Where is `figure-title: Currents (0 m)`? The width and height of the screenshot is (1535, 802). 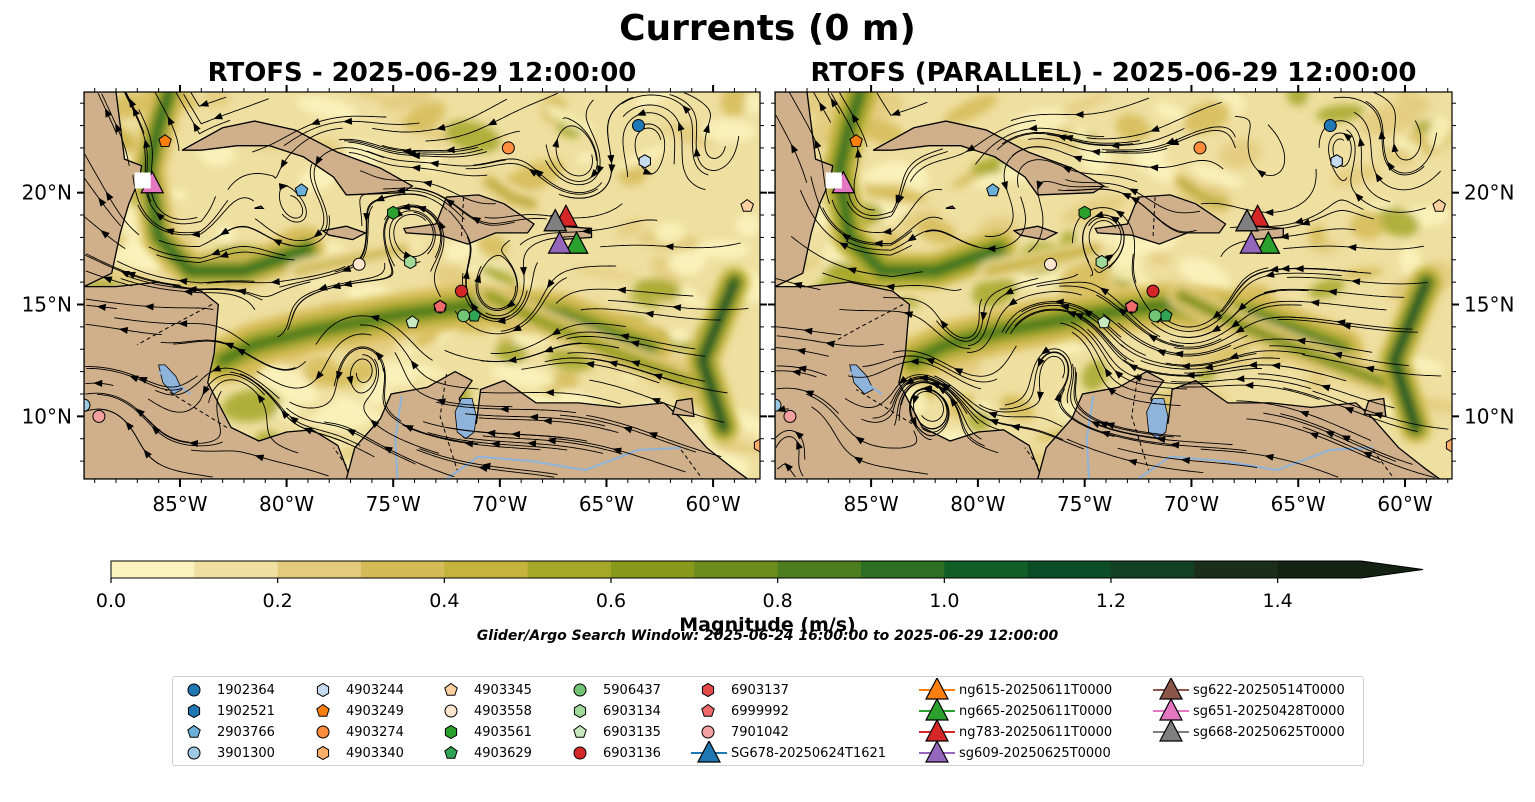 figure-title: Currents (0 m) is located at coordinates (767, 28).